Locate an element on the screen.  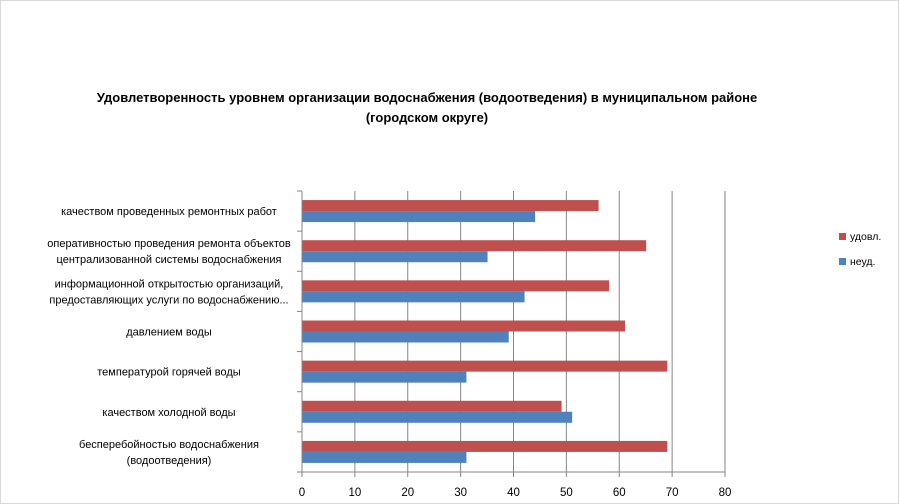
x-tick-label: 80 is located at coordinates (725, 493).